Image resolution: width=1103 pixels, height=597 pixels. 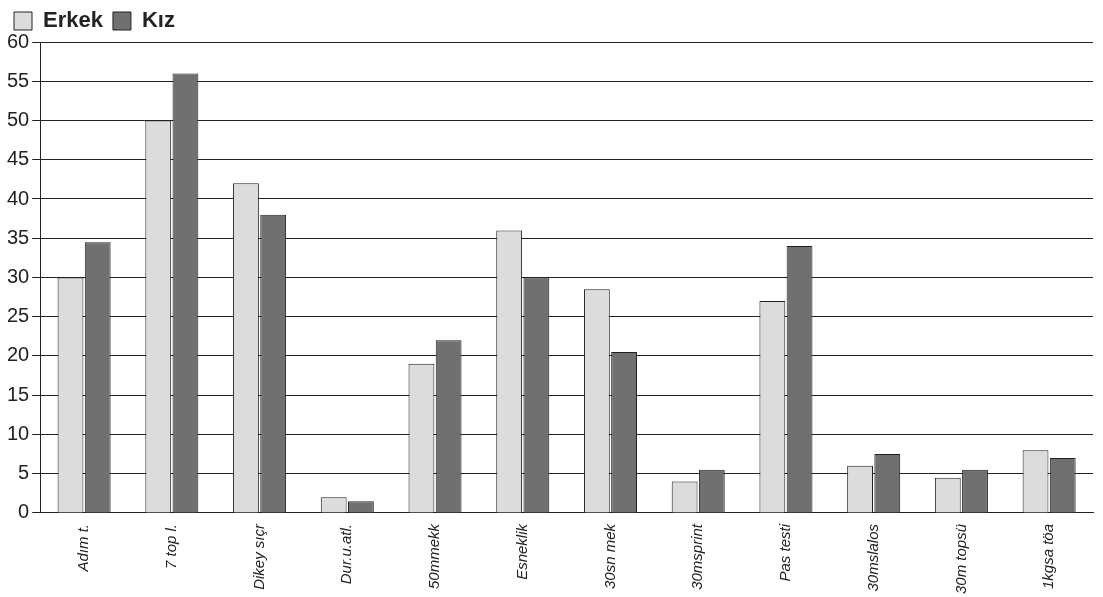 What do you see at coordinates (434, 555) in the screenshot?
I see `x-tick-label: 50mmekk` at bounding box center [434, 555].